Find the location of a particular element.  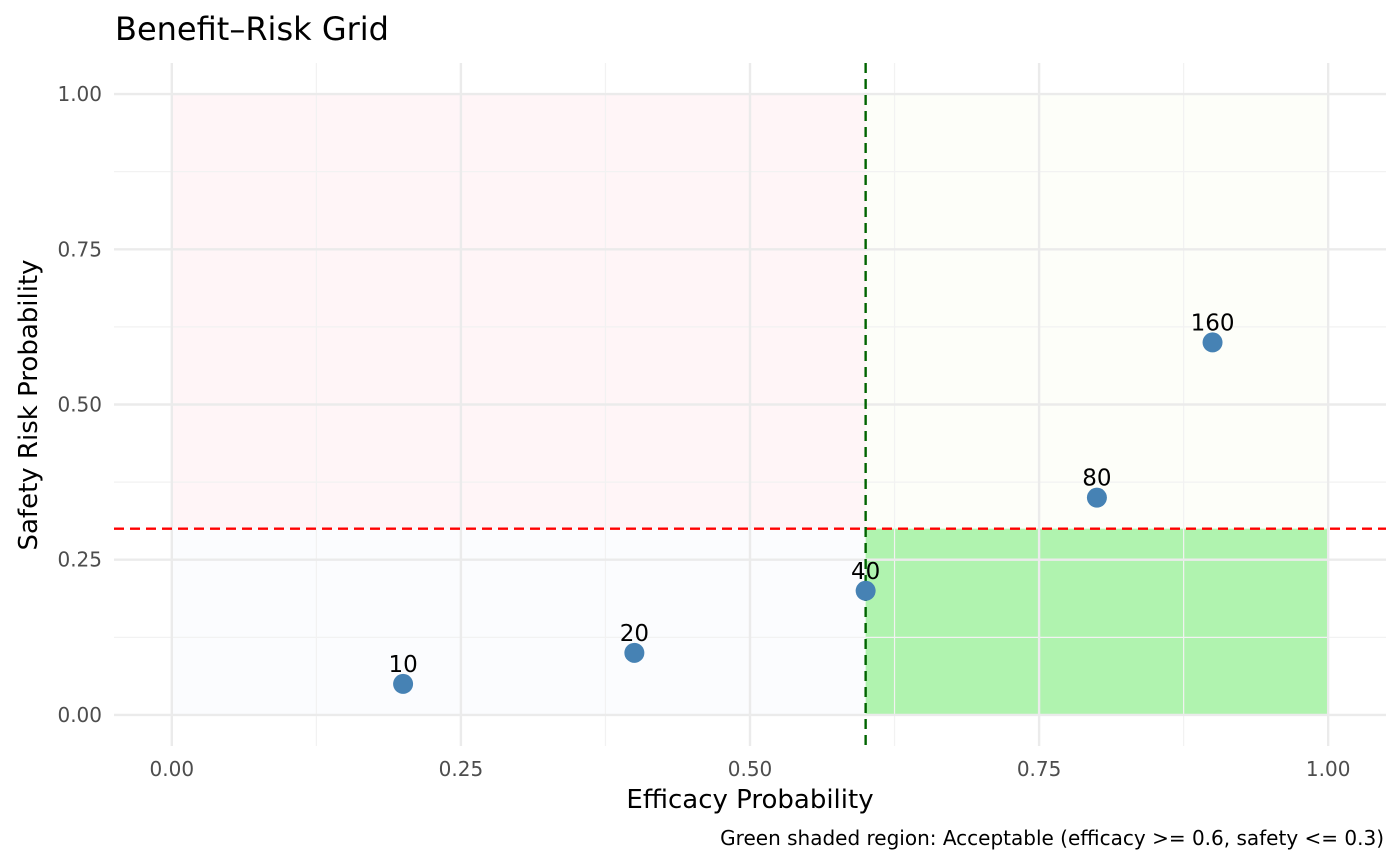

point-label: 10 is located at coordinates (402, 665).